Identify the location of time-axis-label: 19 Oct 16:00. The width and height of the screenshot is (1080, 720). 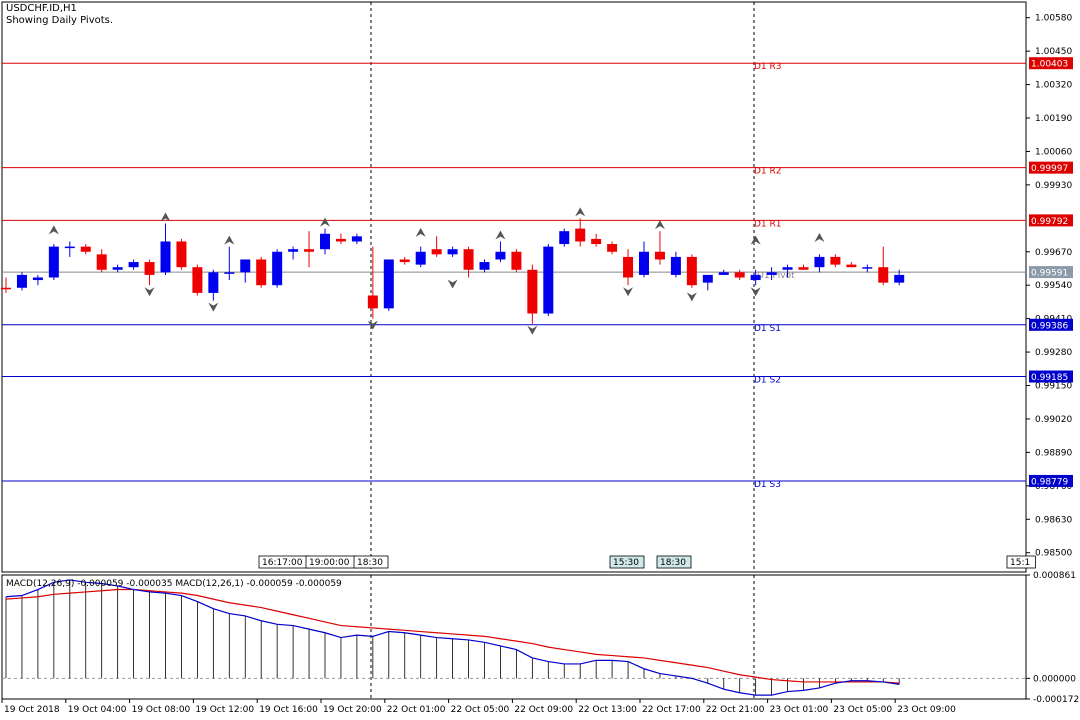
(288, 710).